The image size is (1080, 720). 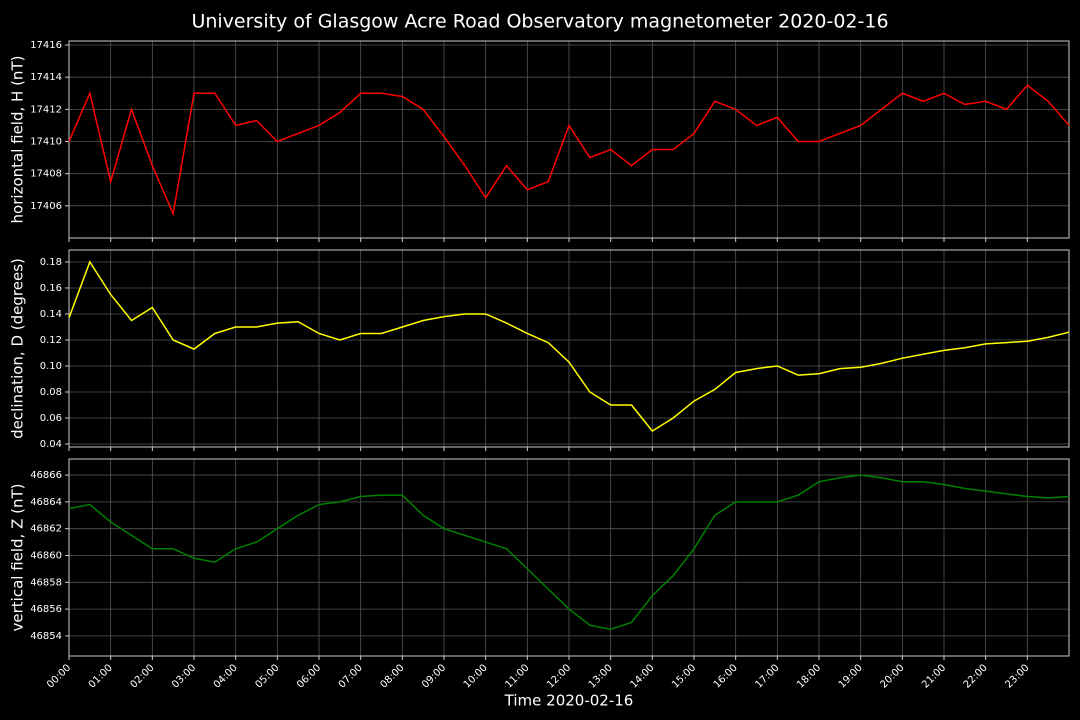 What do you see at coordinates (726, 676) in the screenshot?
I see `x-tick-label: 16:00` at bounding box center [726, 676].